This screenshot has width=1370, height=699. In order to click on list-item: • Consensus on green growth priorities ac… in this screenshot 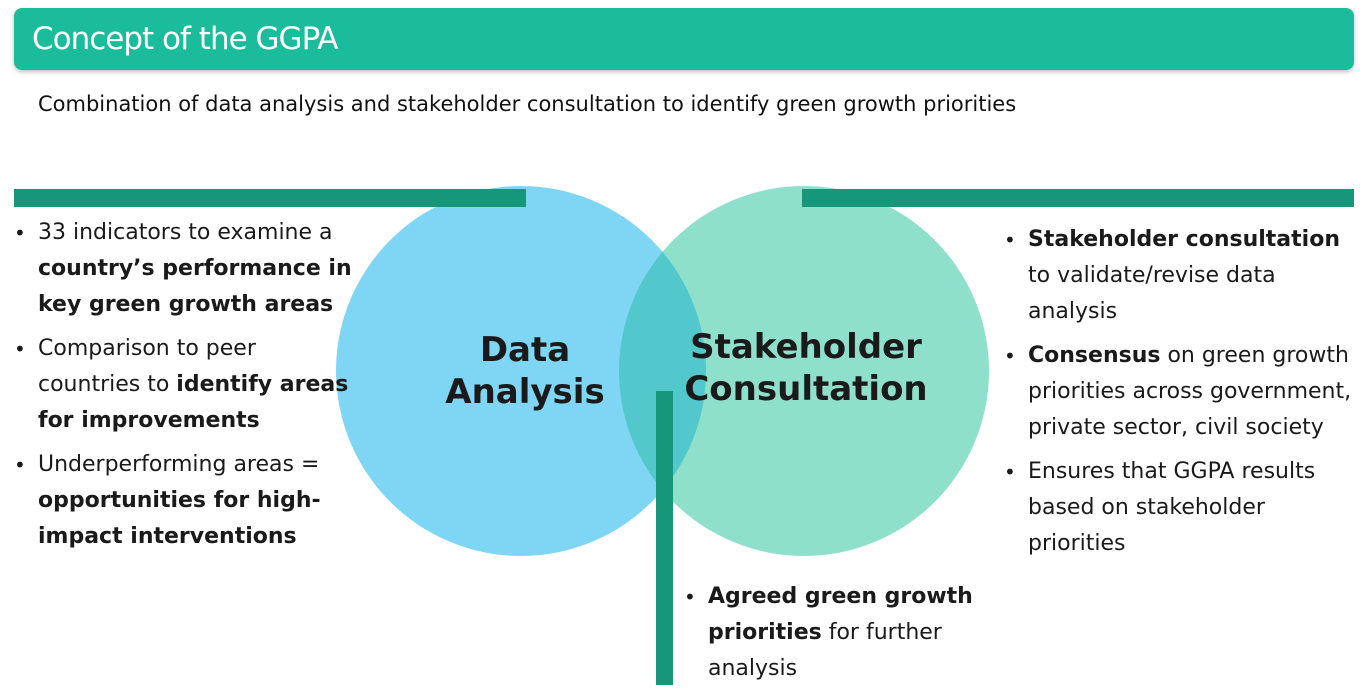, I will do `click(1179, 392)`.